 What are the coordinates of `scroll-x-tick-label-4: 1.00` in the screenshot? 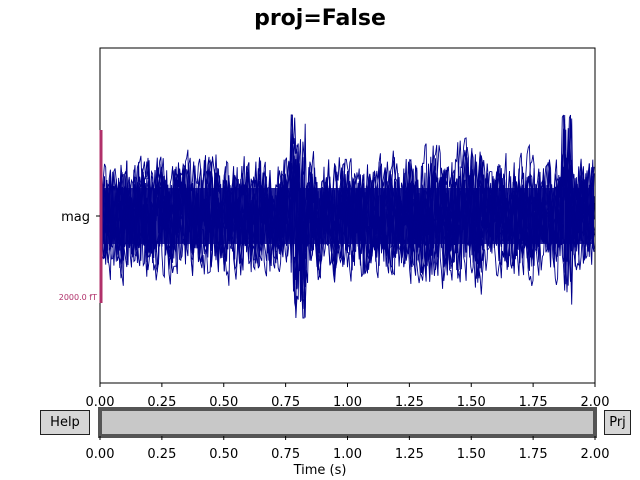 It's located at (347, 454).